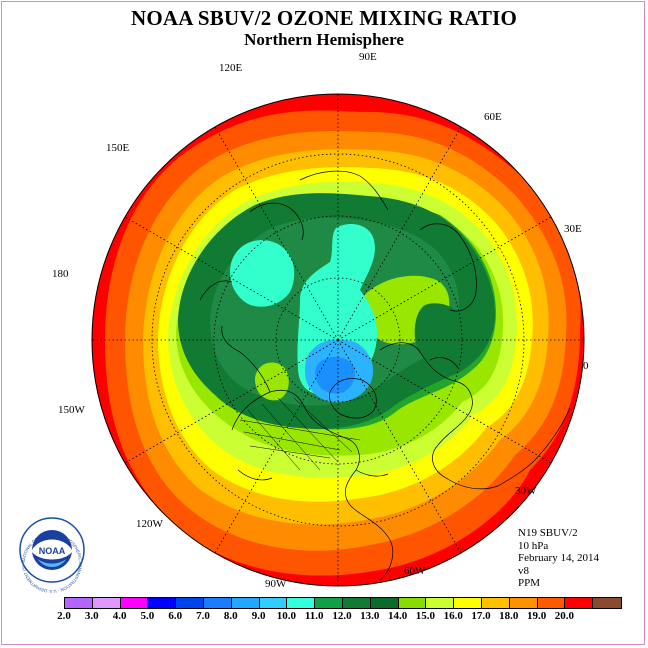 The width and height of the screenshot is (648, 648). What do you see at coordinates (271, 381) in the screenshot?
I see `field-band-13-west` at bounding box center [271, 381].